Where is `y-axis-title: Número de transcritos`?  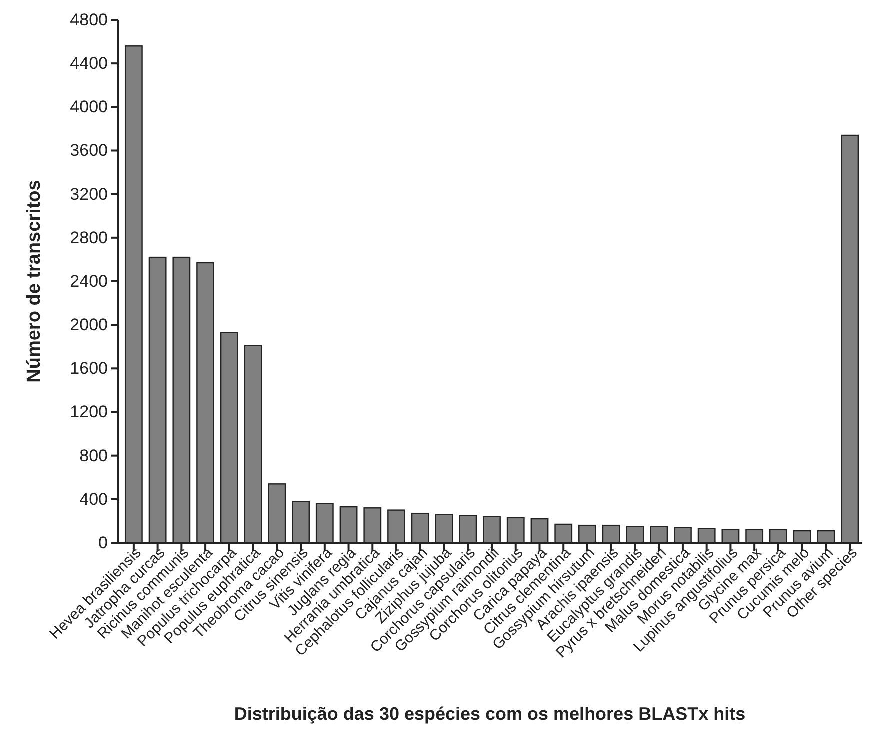 y-axis-title: Número de transcritos is located at coordinates (34, 281).